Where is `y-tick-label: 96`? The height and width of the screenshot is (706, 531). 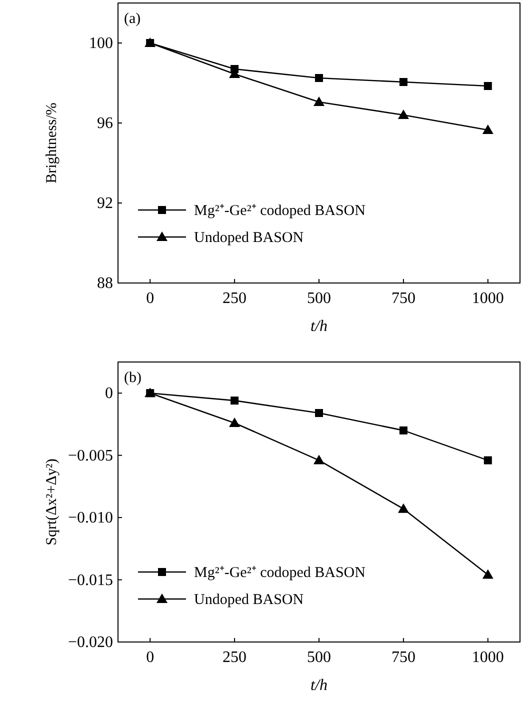
y-tick-label: 96 is located at coordinates (105, 123).